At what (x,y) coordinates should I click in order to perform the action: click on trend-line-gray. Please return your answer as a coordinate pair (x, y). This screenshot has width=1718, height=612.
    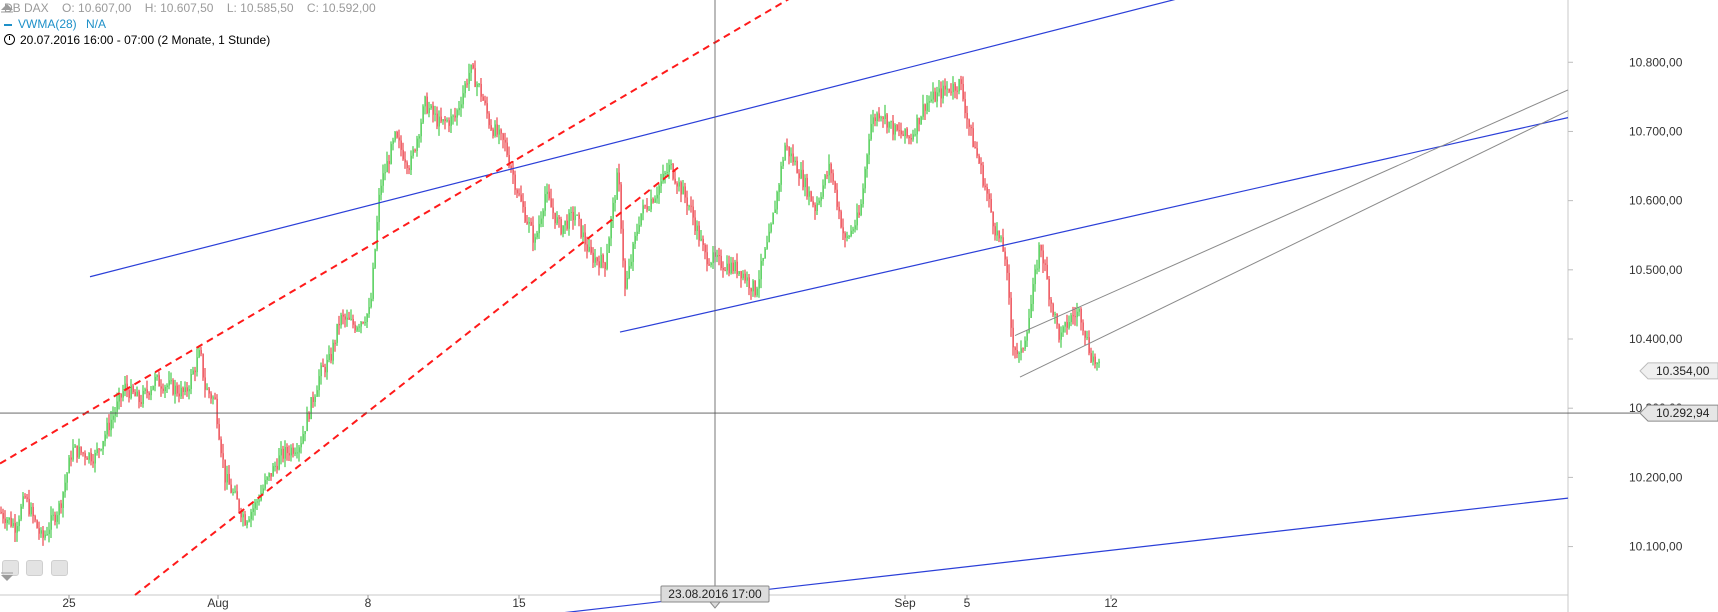
    Looking at the image, I should click on (1294, 244).